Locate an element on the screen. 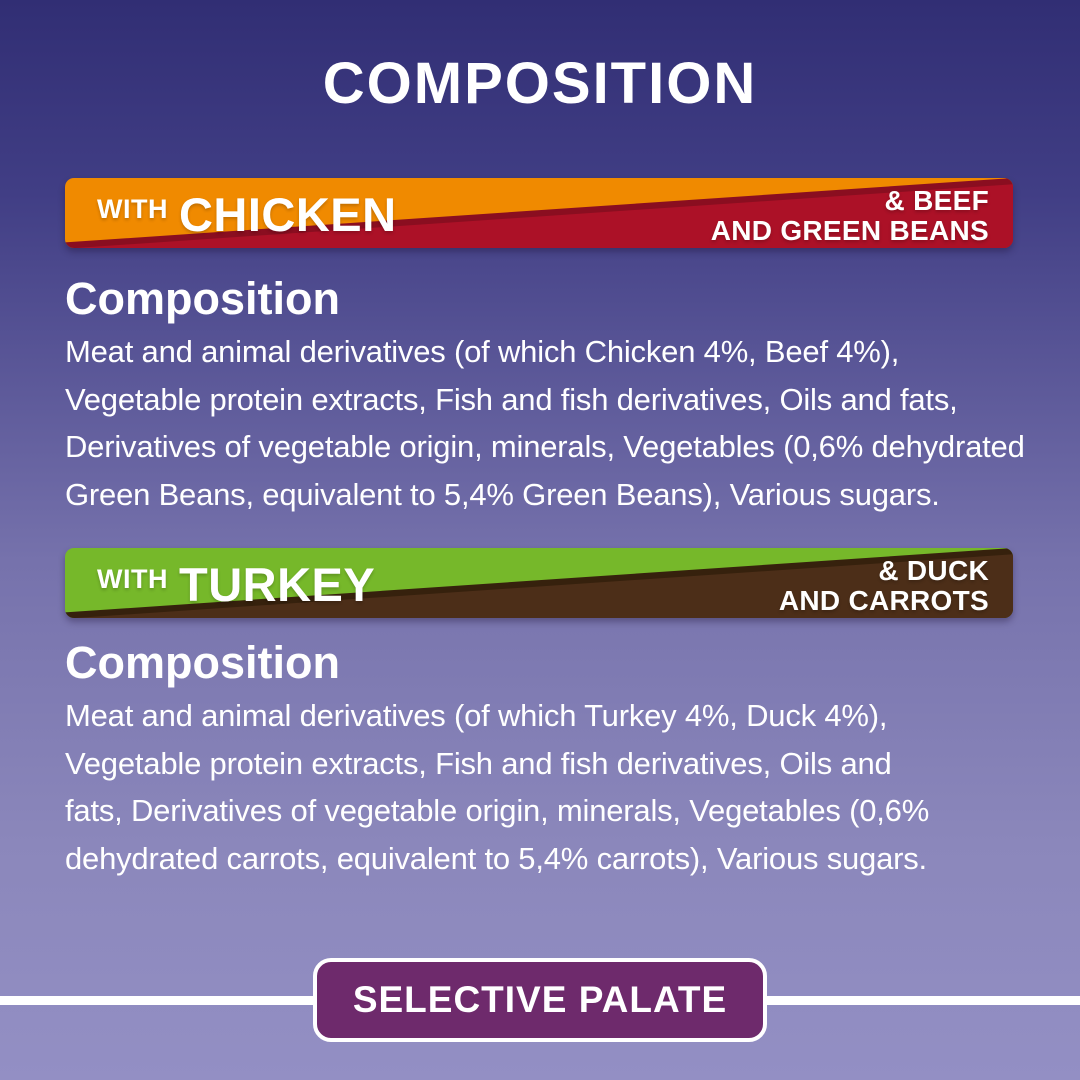 The image size is (1080, 1080). flavour-name: TURKEY is located at coordinates (277, 584).